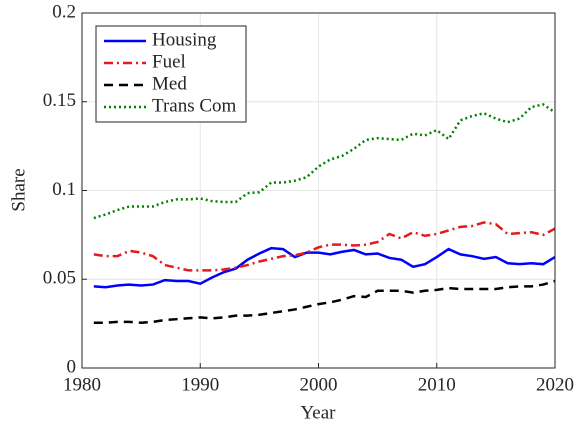 This screenshot has height=434, width=578. What do you see at coordinates (169, 61) in the screenshot?
I see `legend-label: Fuel` at bounding box center [169, 61].